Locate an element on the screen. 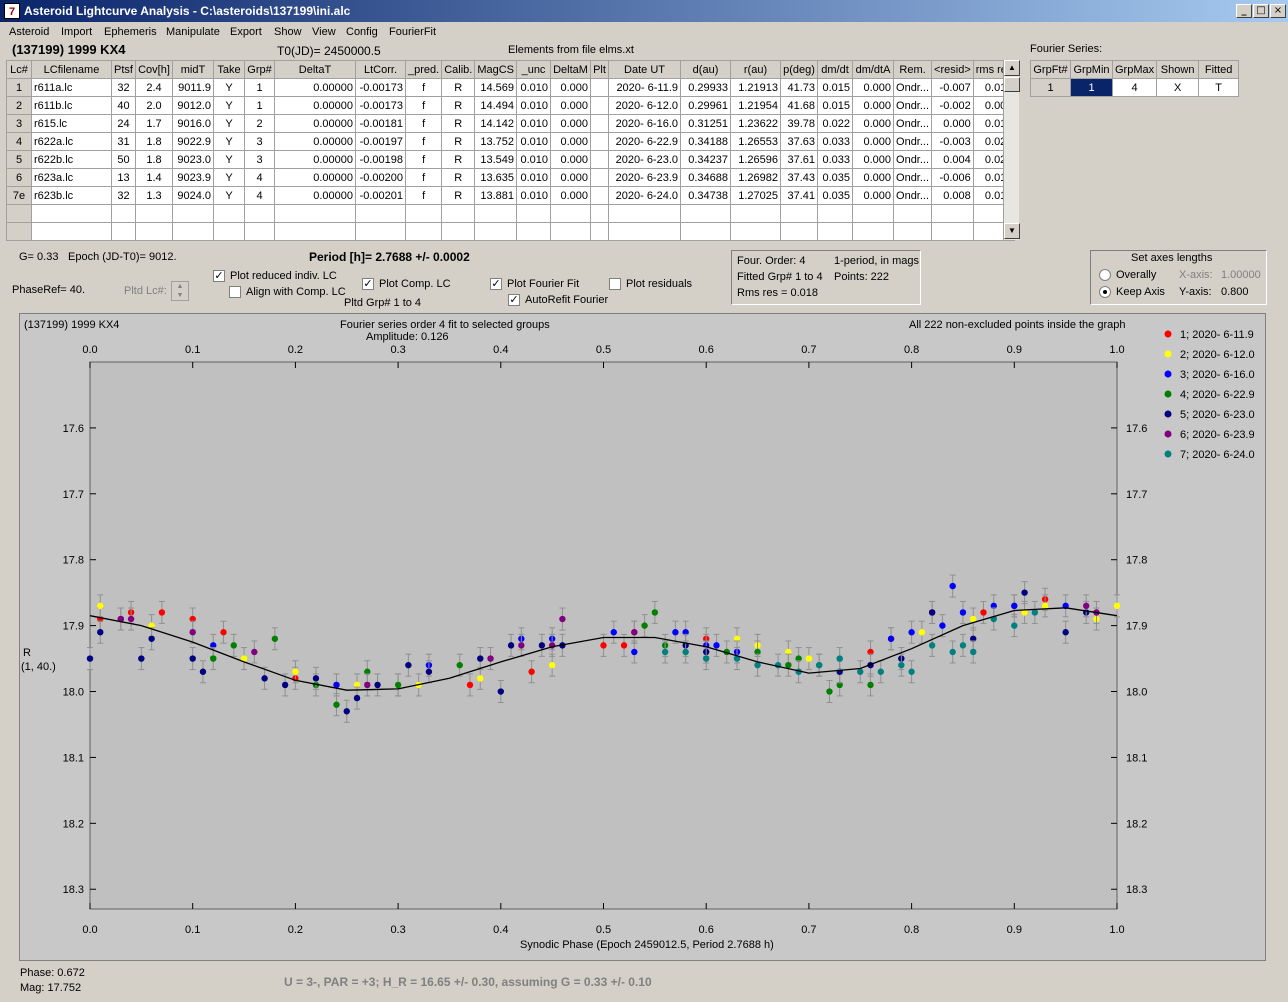 The image size is (1288, 1002). scroll-thumb is located at coordinates (1012, 84).